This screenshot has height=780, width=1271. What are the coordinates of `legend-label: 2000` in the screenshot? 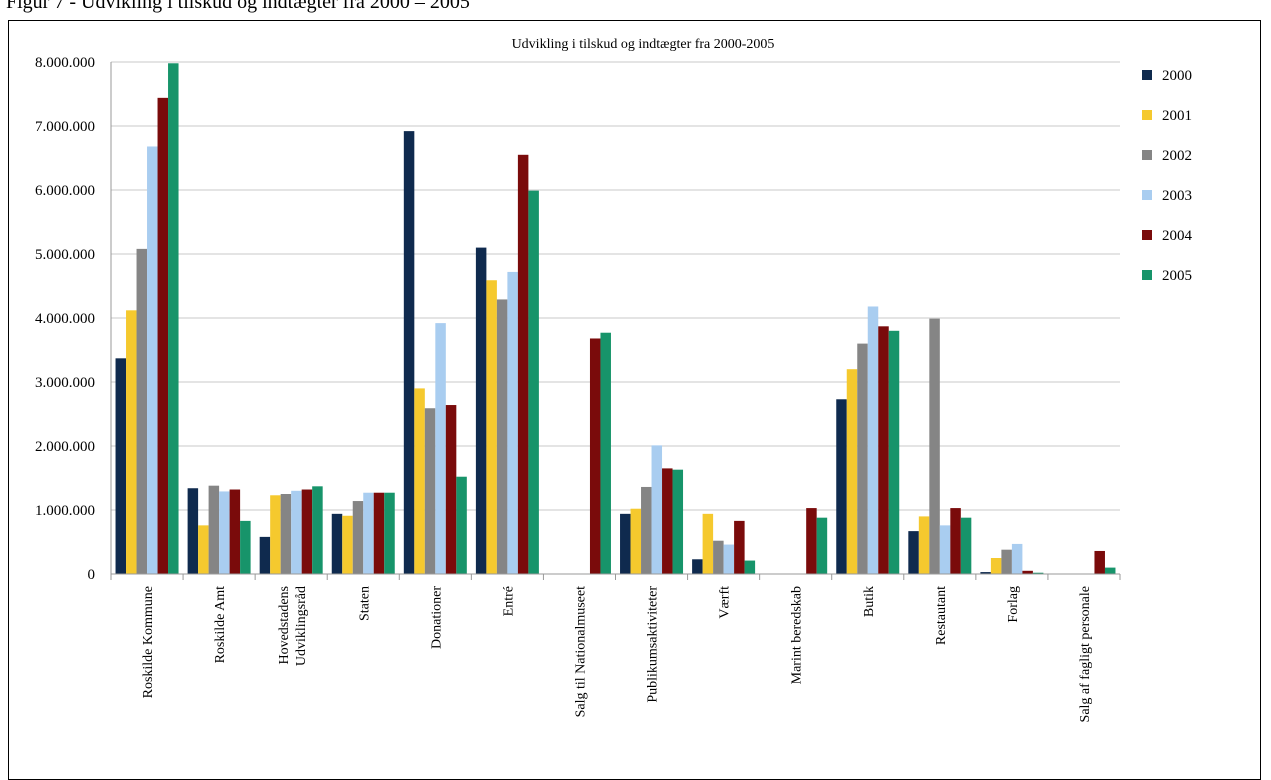 It's located at (1177, 76).